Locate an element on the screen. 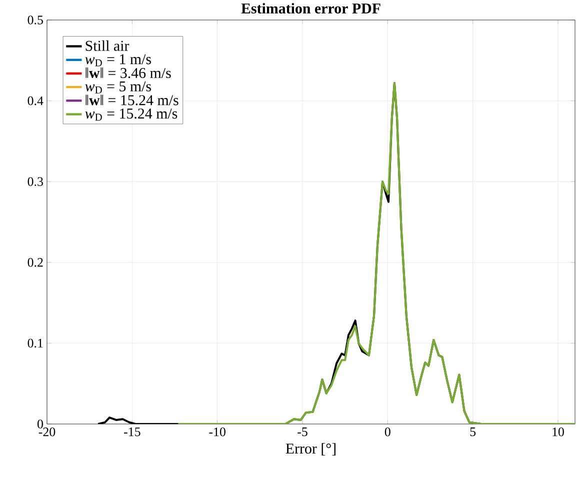 The width and height of the screenshot is (577, 493). x-tick-label: 5 is located at coordinates (473, 432).